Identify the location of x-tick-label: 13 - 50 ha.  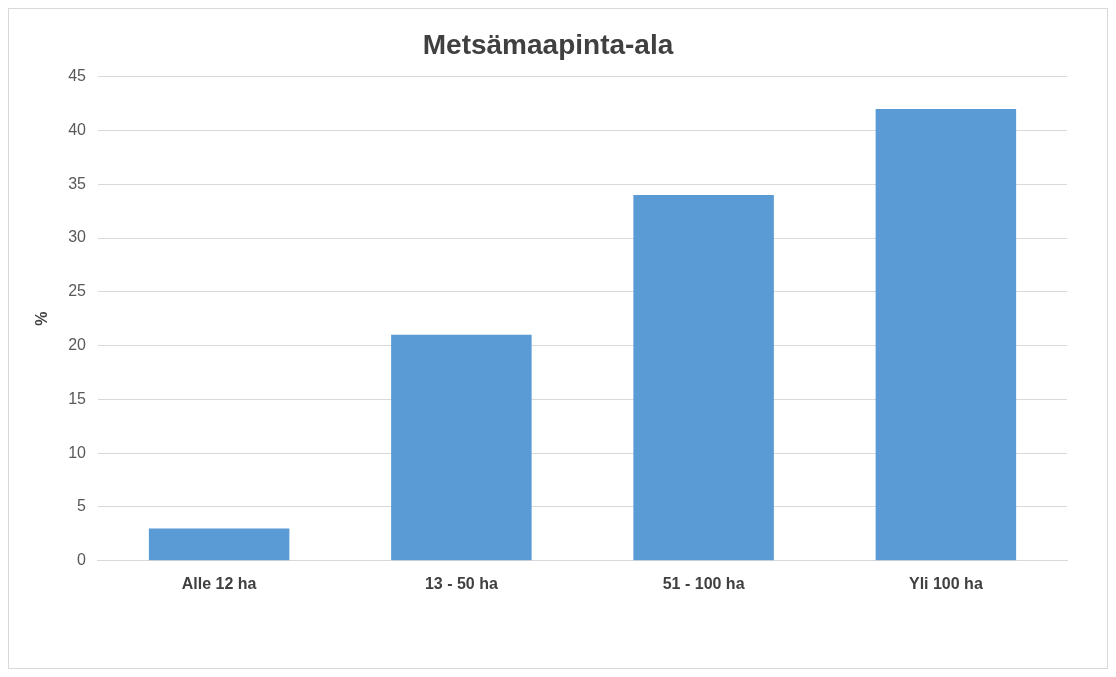
(461, 583).